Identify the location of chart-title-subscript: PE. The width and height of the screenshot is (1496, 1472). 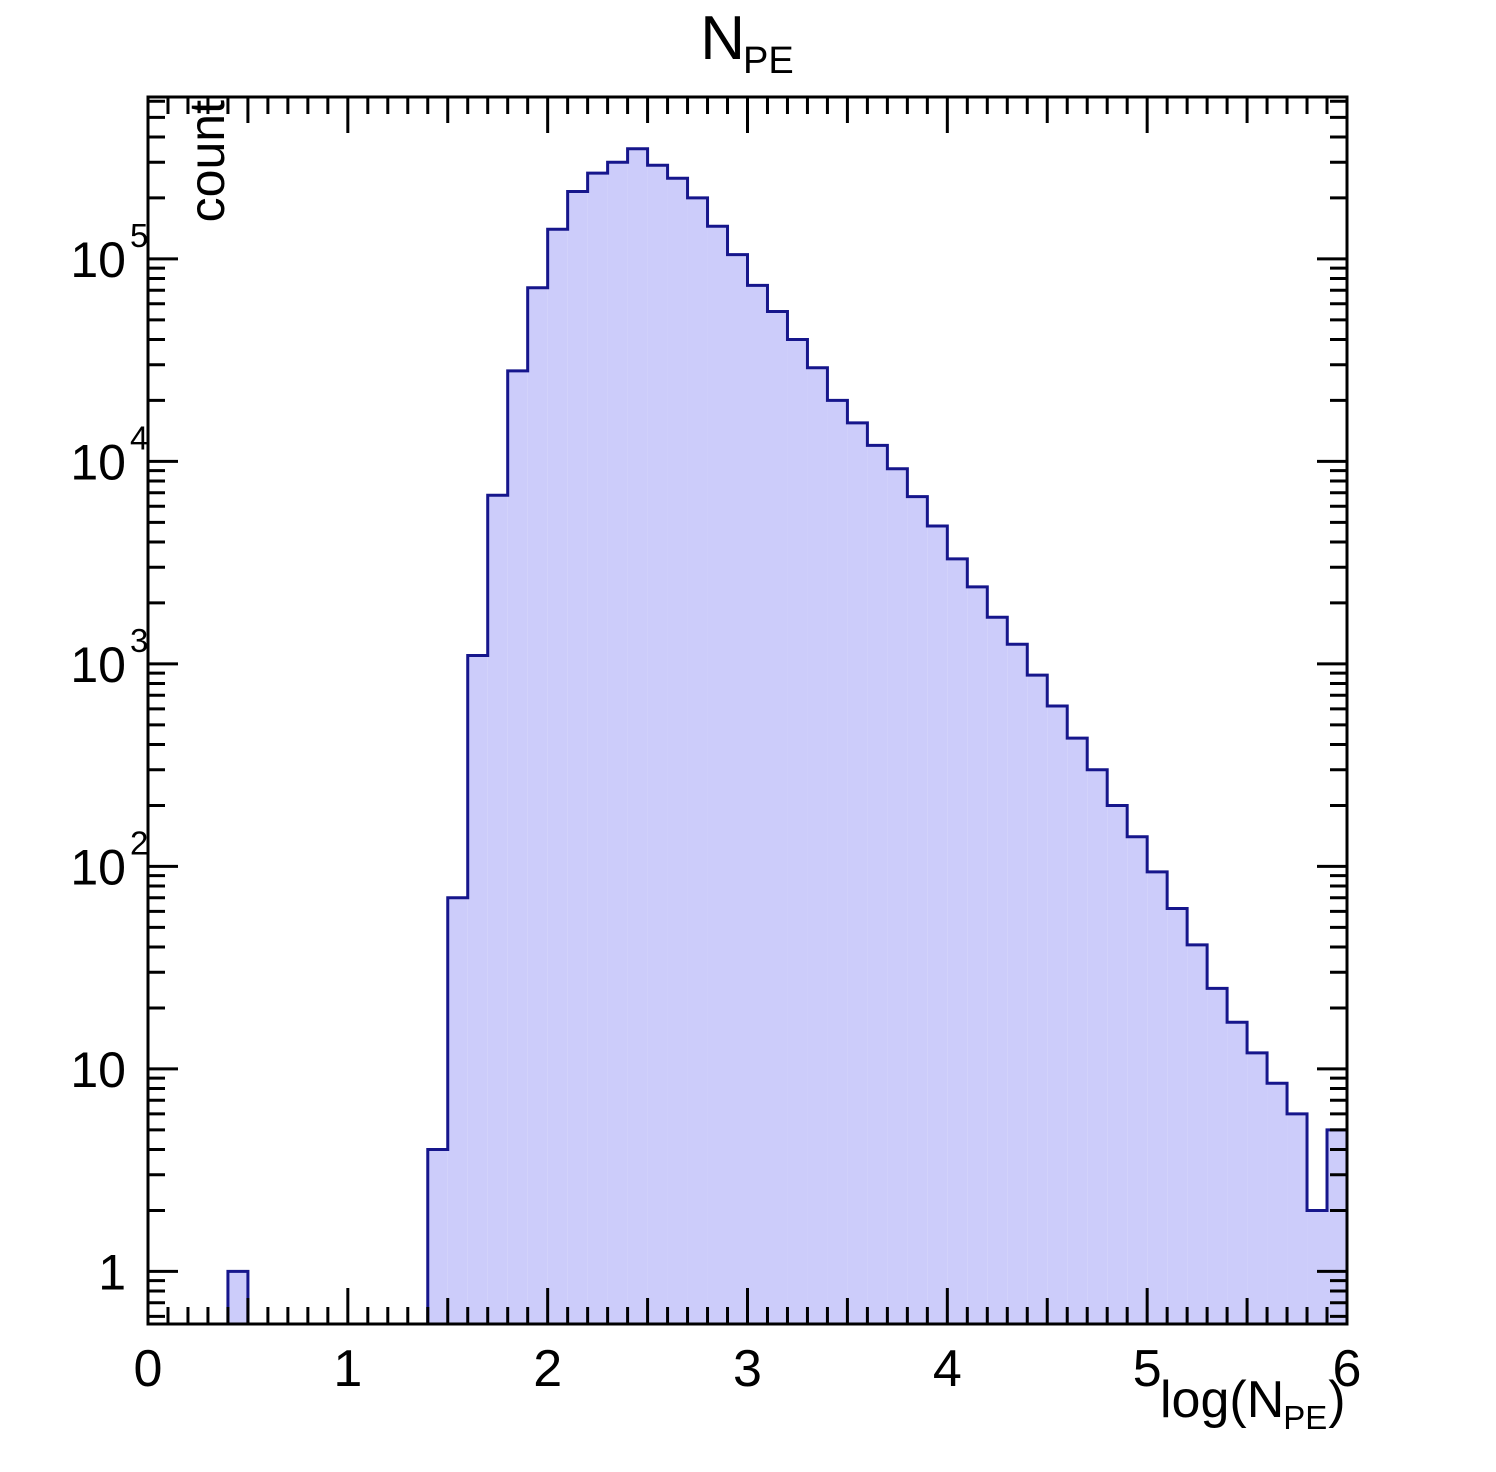
(768, 61).